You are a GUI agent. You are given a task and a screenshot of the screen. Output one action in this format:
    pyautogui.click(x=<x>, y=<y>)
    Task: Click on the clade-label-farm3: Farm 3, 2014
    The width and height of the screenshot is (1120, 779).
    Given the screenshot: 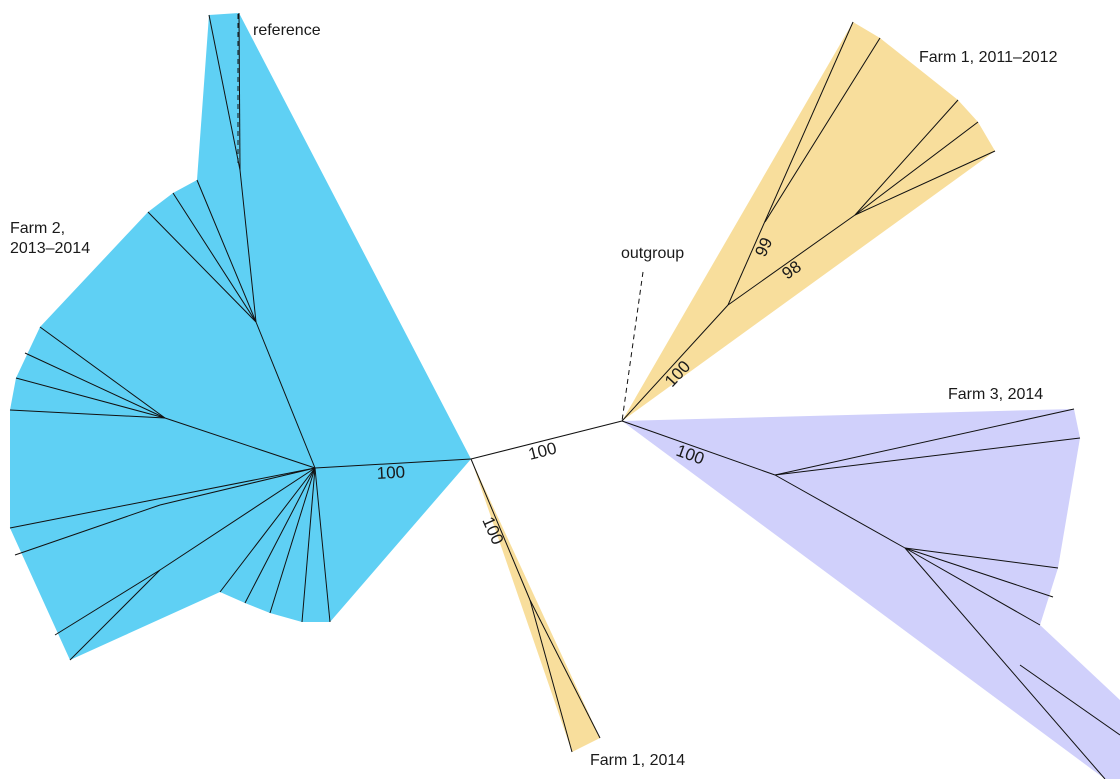 What is the action you would take?
    pyautogui.click(x=995, y=394)
    